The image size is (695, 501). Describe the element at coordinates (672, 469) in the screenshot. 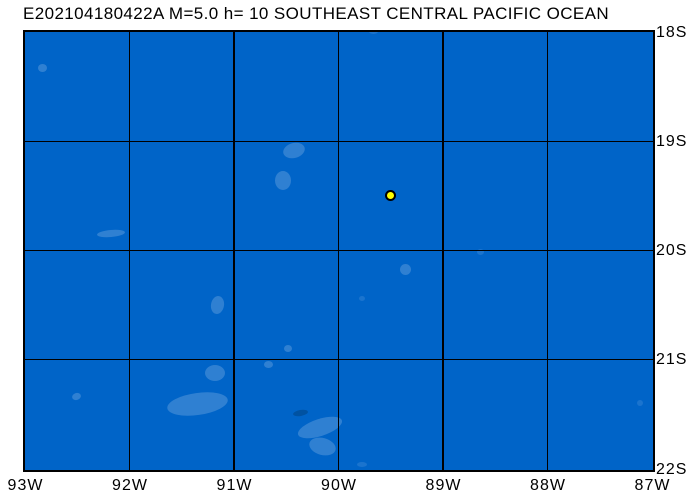

I see `latitude-label: 22S` at that location.